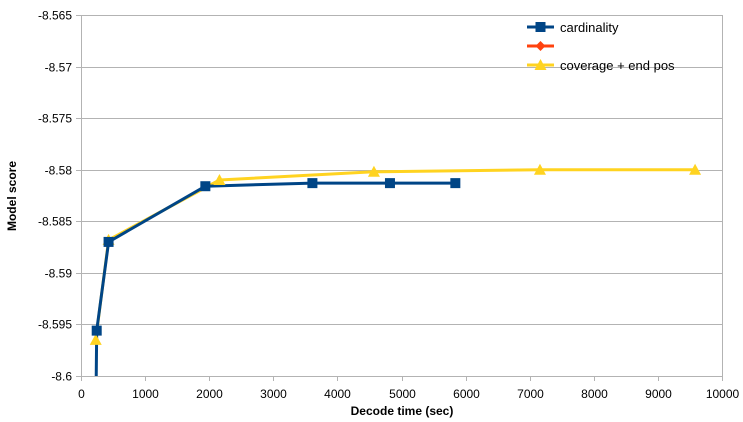 This screenshot has height=422, width=743. Describe the element at coordinates (337, 394) in the screenshot. I see `x-tick-label: 4000` at that location.